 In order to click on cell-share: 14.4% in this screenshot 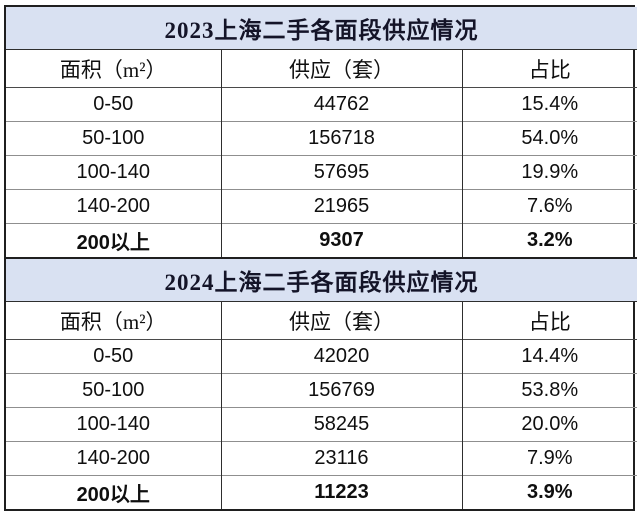, I will do `click(549, 356)`.